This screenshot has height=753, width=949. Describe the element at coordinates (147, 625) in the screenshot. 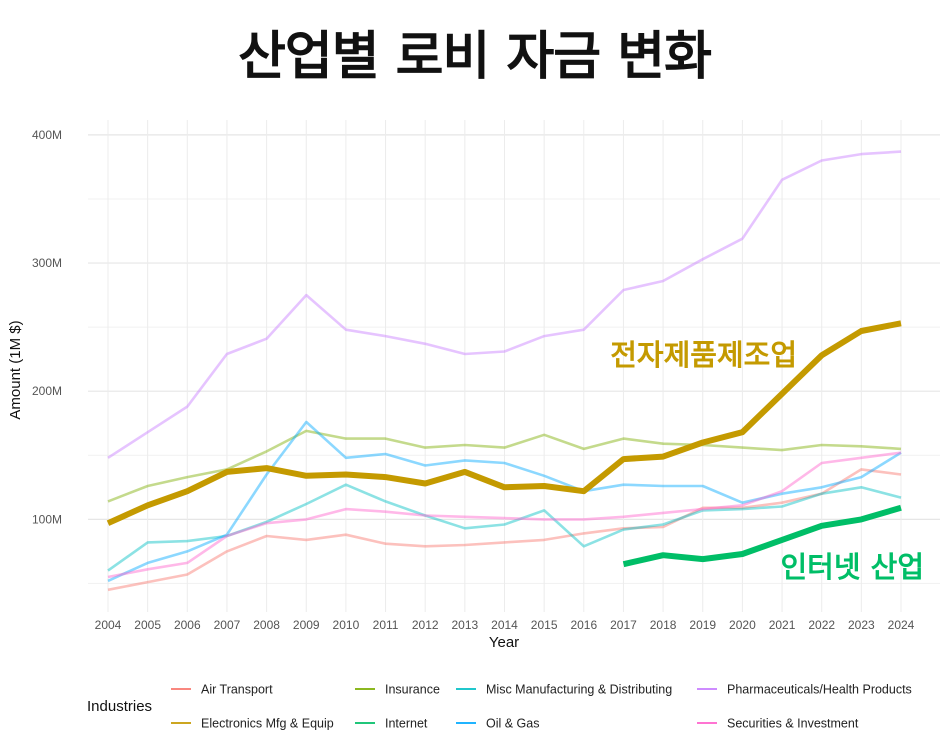

I see `x-tick-label: 2005` at that location.